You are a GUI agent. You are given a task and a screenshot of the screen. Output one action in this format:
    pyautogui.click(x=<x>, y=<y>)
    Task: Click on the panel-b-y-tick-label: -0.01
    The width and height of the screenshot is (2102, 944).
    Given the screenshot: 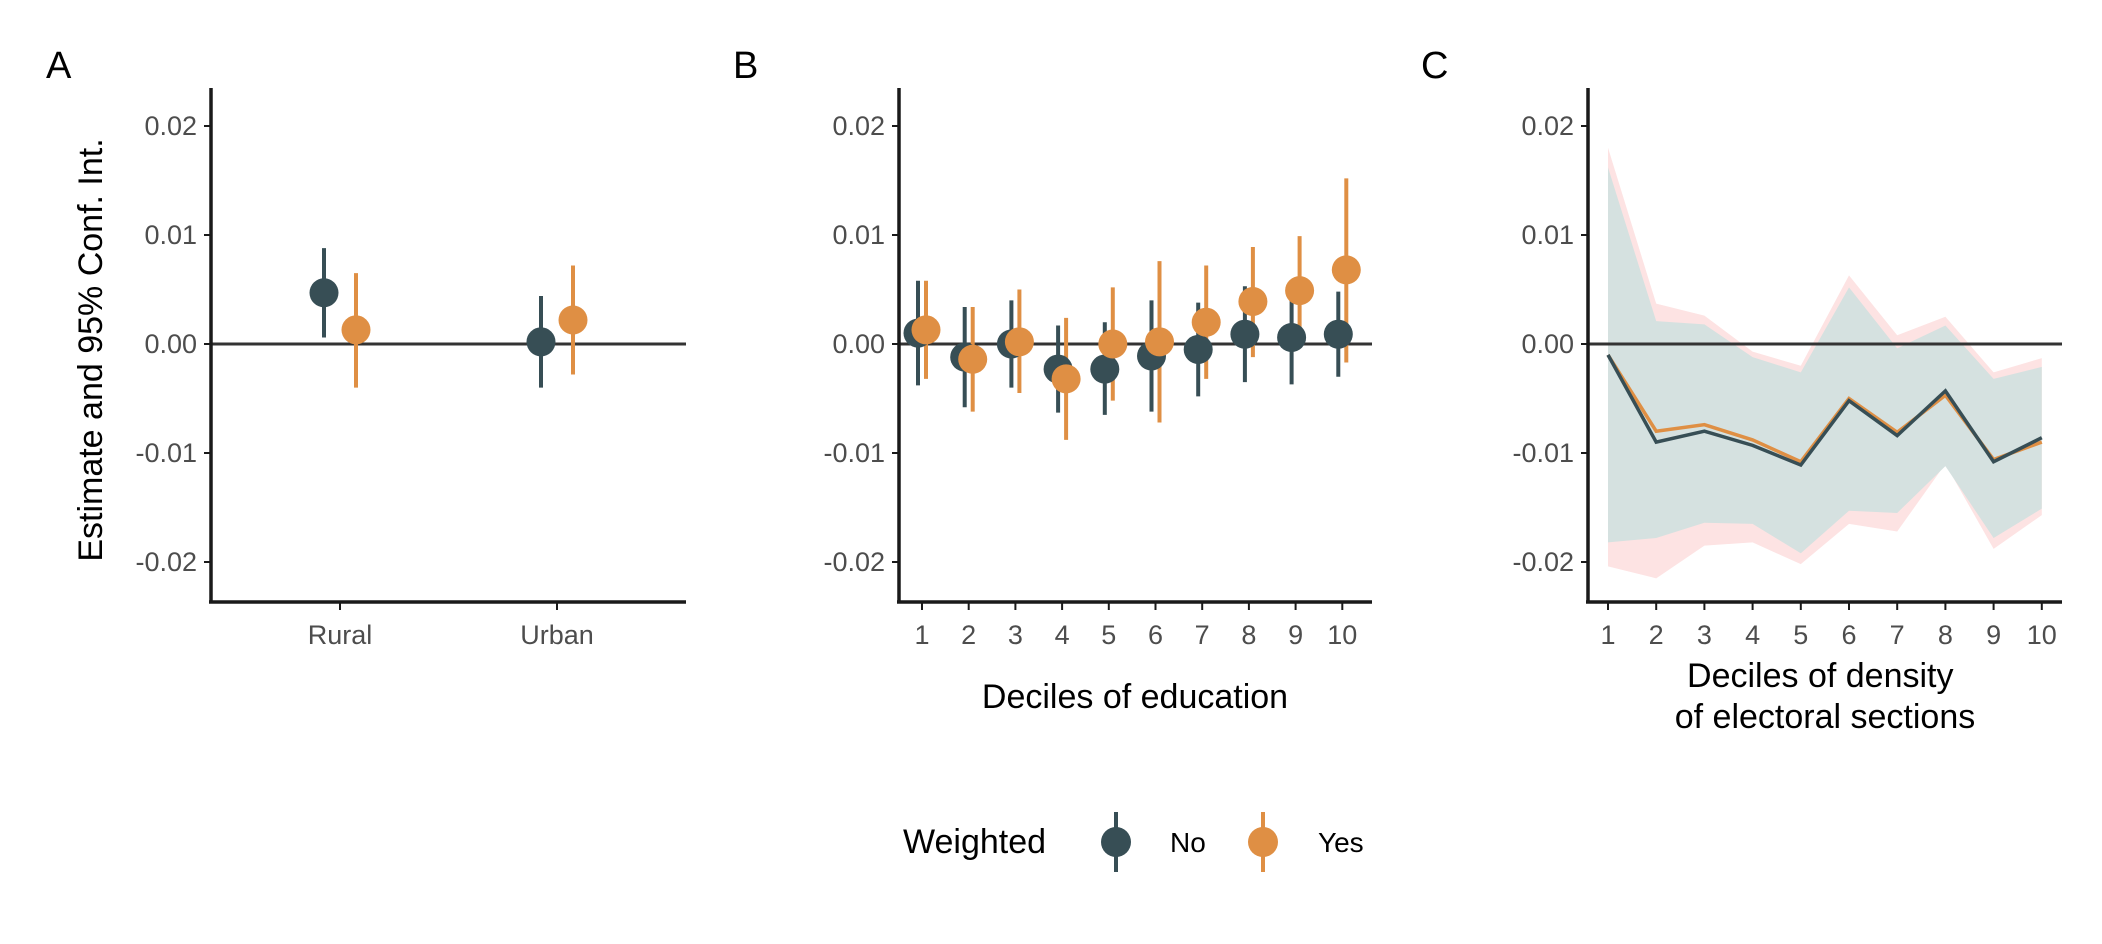 What is the action you would take?
    pyautogui.click(x=854, y=453)
    